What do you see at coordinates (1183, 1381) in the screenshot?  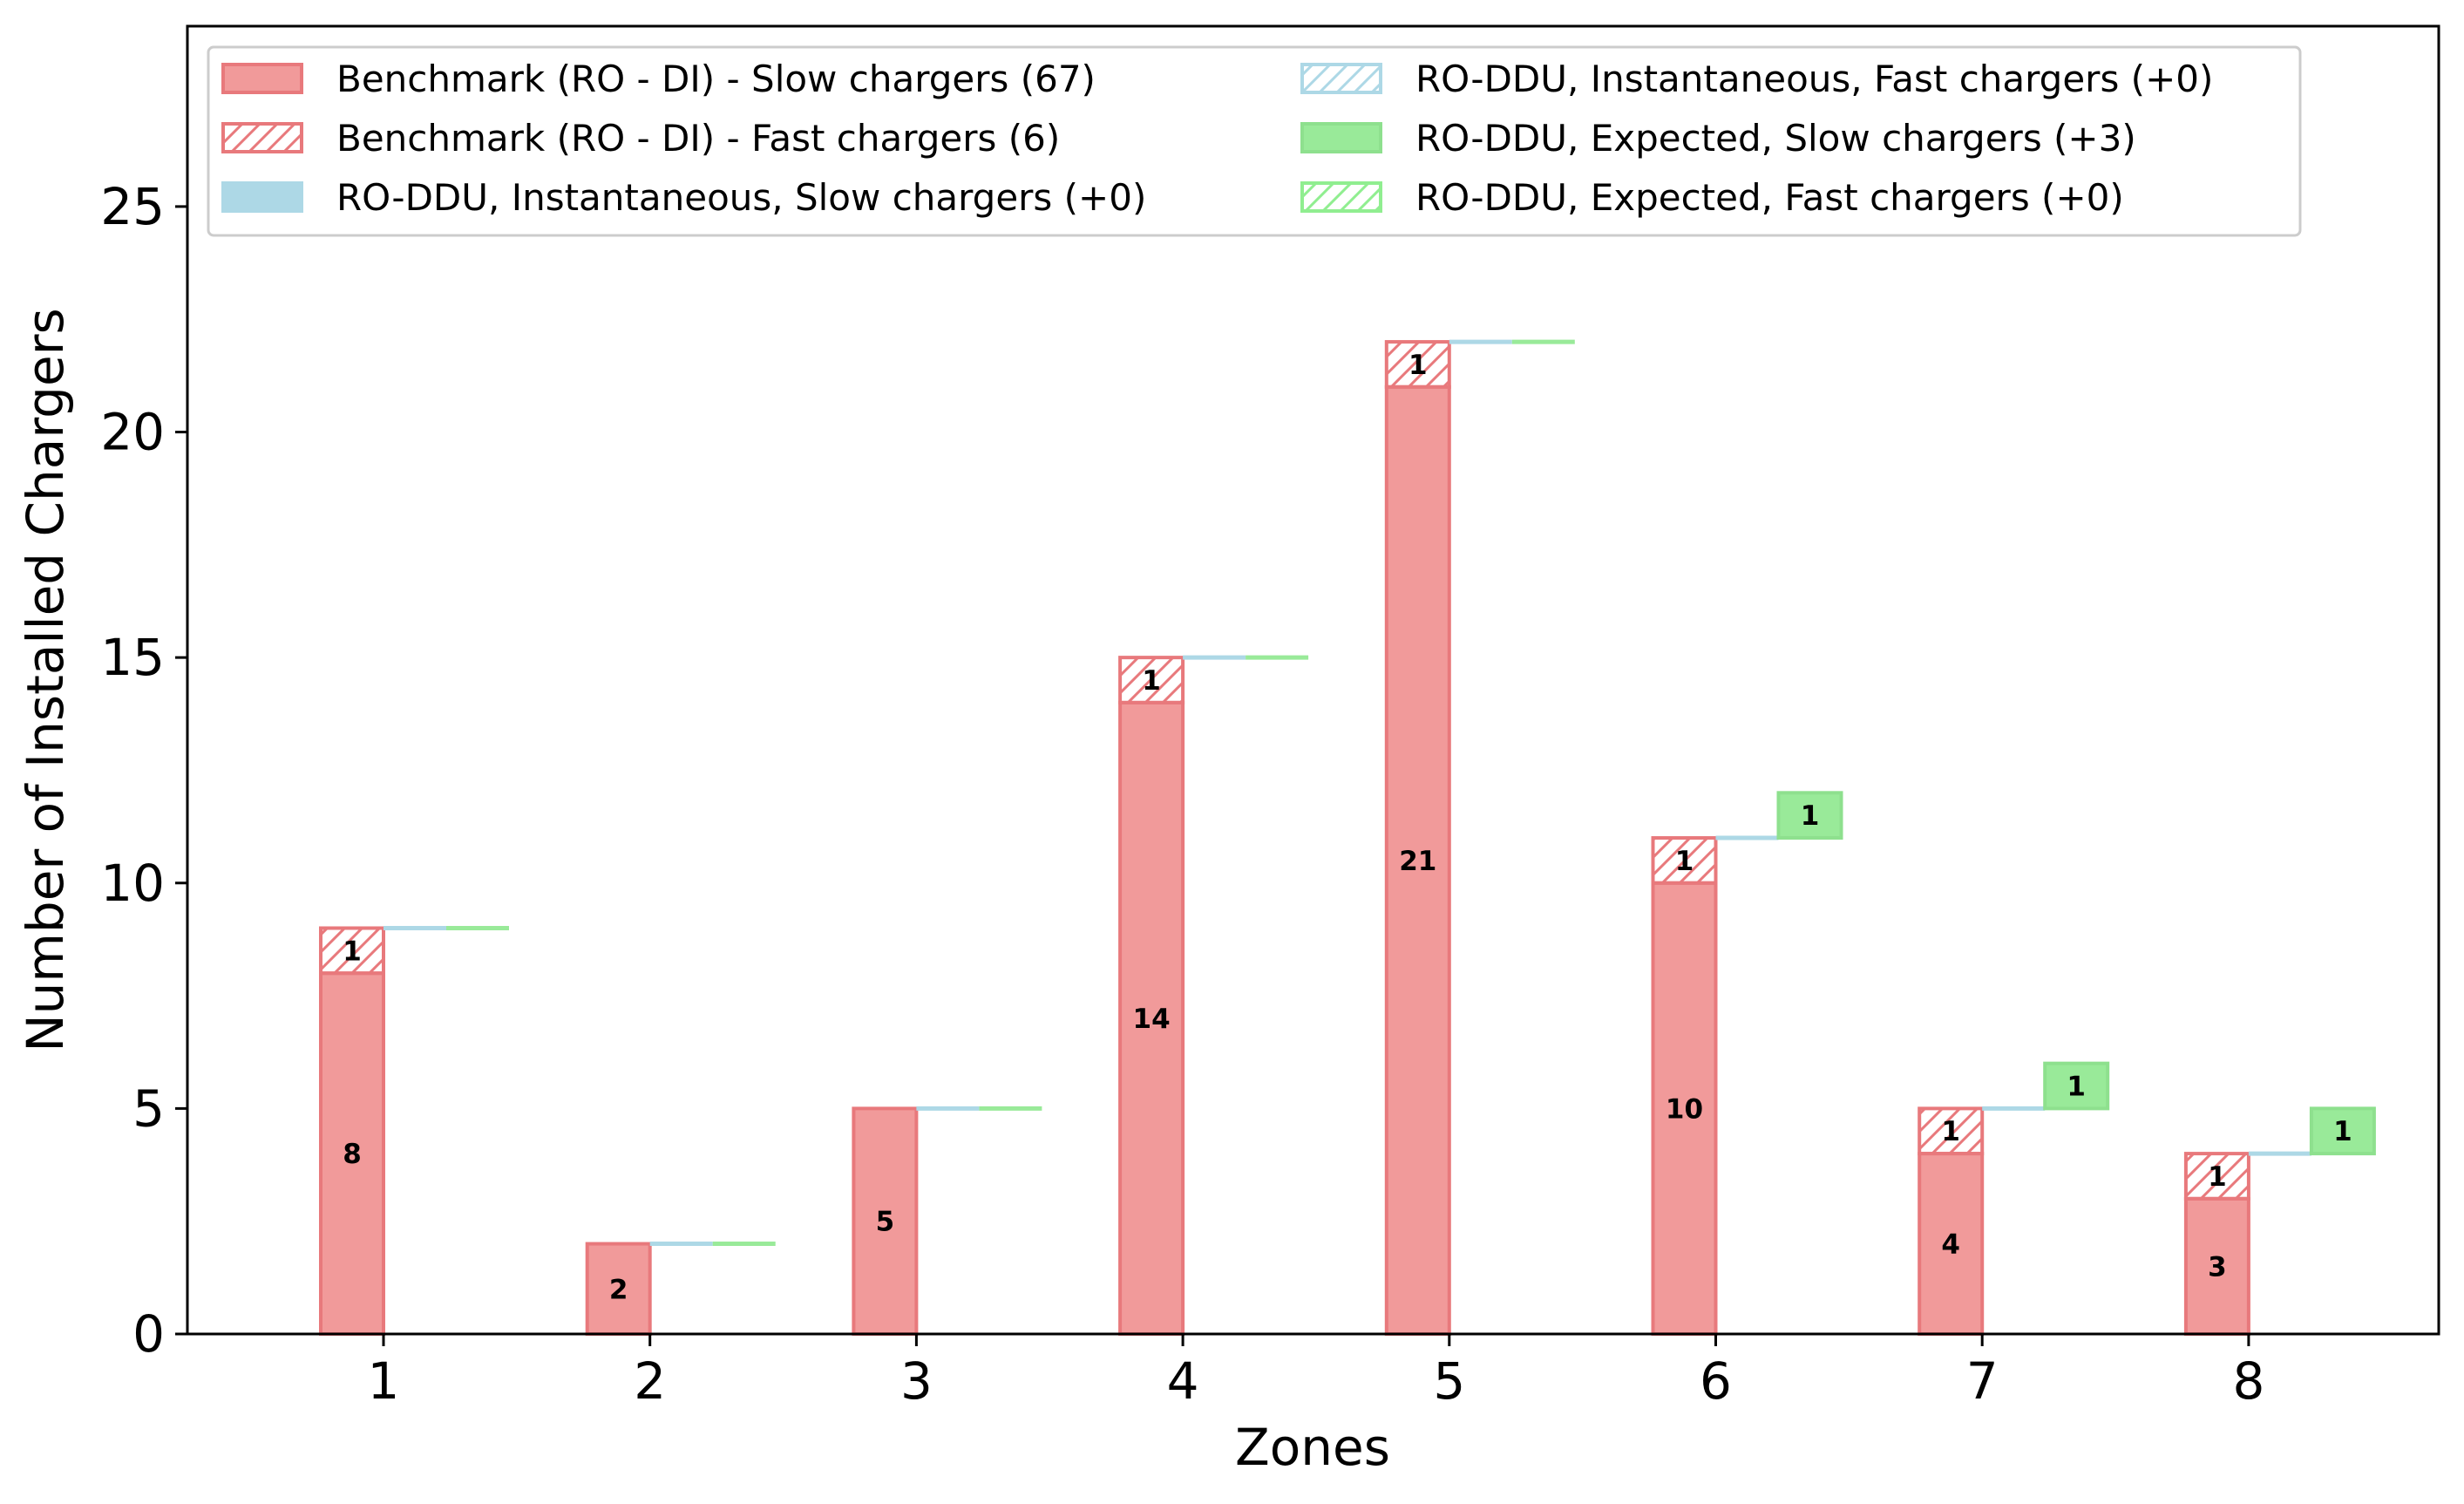 I see `x-tick-label-4: 4` at bounding box center [1183, 1381].